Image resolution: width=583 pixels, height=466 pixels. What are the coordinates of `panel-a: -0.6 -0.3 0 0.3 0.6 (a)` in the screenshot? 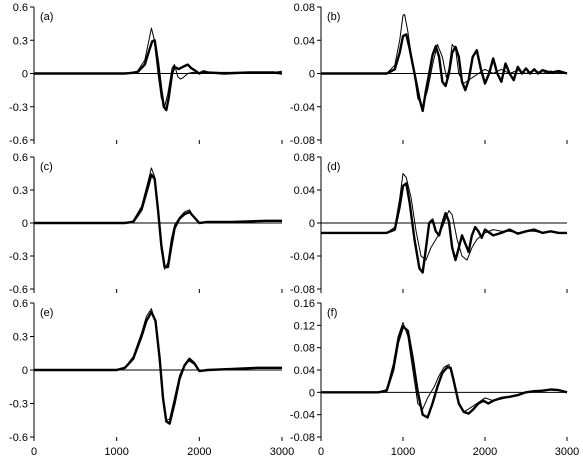 It's located at (146, 74).